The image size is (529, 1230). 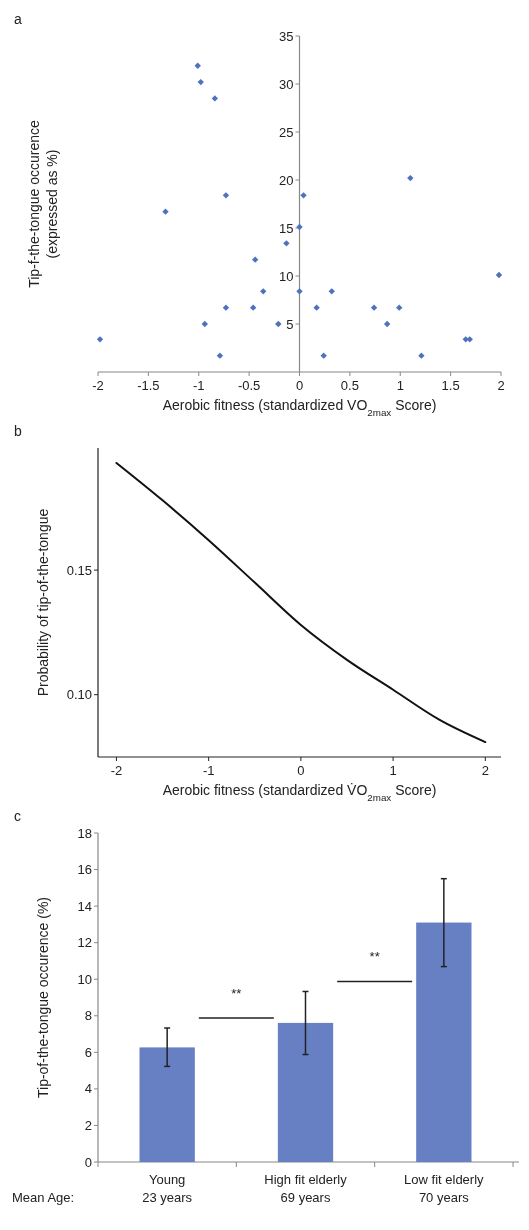 I want to click on y-tick-label: 16, so click(x=84, y=870).